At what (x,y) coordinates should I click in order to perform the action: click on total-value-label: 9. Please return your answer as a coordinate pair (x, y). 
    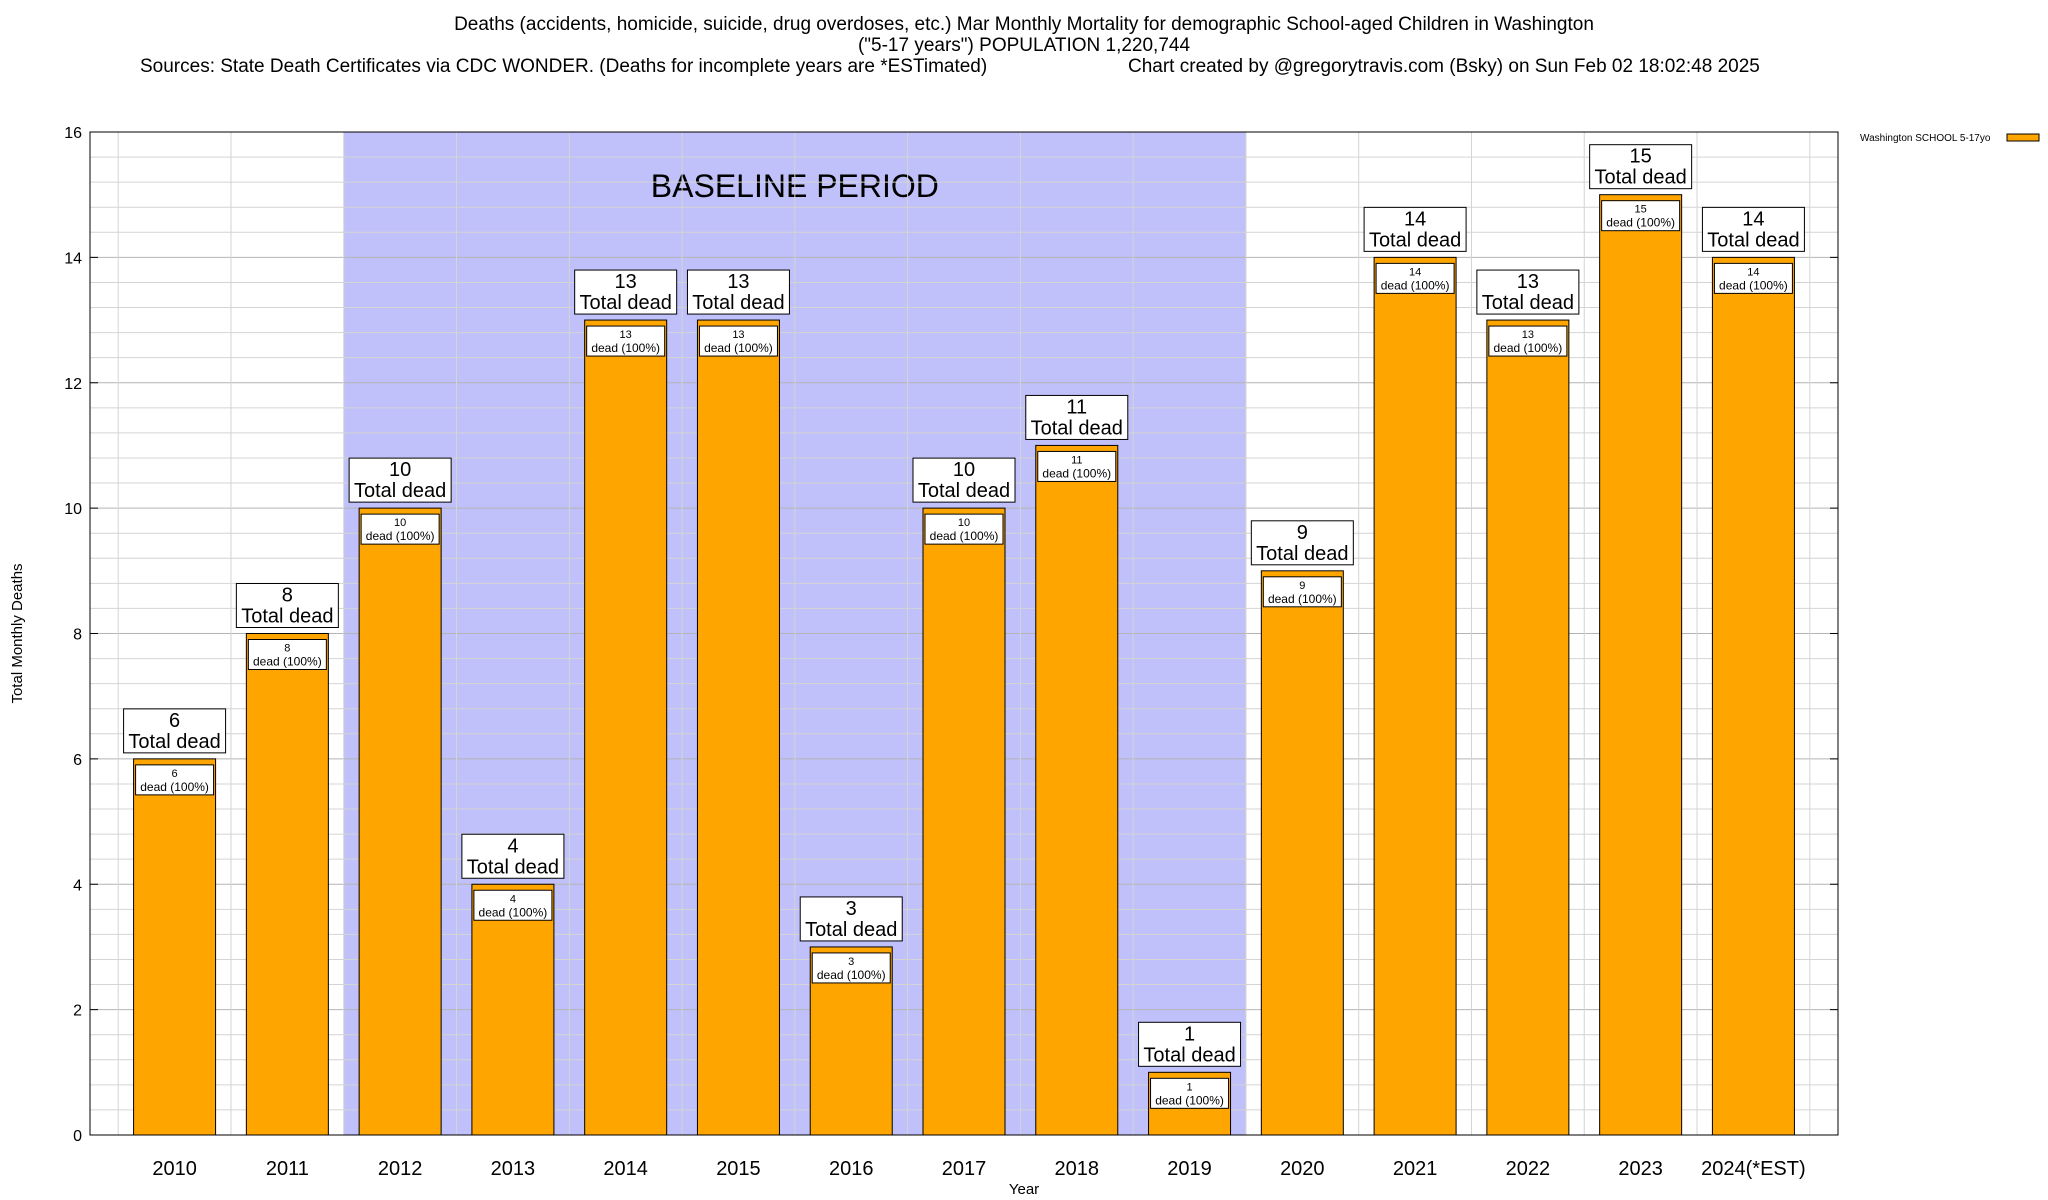
    Looking at the image, I should click on (1302, 533).